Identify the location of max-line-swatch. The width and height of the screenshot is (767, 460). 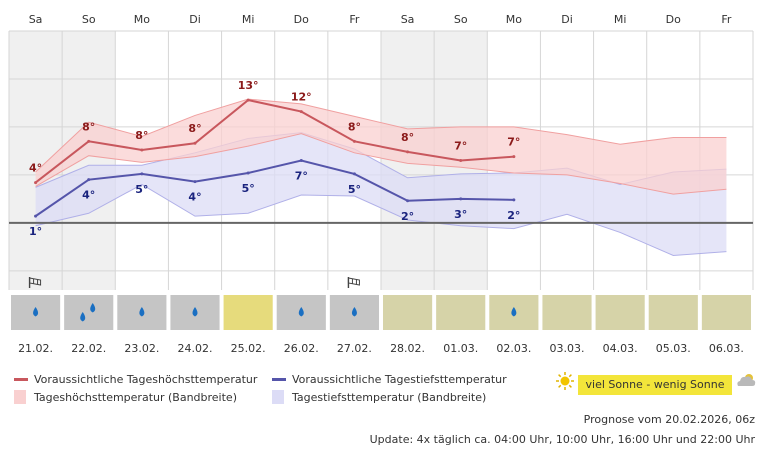
(21, 379).